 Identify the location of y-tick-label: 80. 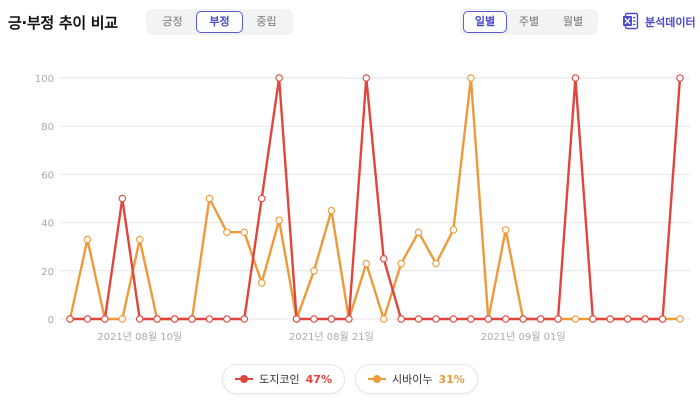
(47, 127).